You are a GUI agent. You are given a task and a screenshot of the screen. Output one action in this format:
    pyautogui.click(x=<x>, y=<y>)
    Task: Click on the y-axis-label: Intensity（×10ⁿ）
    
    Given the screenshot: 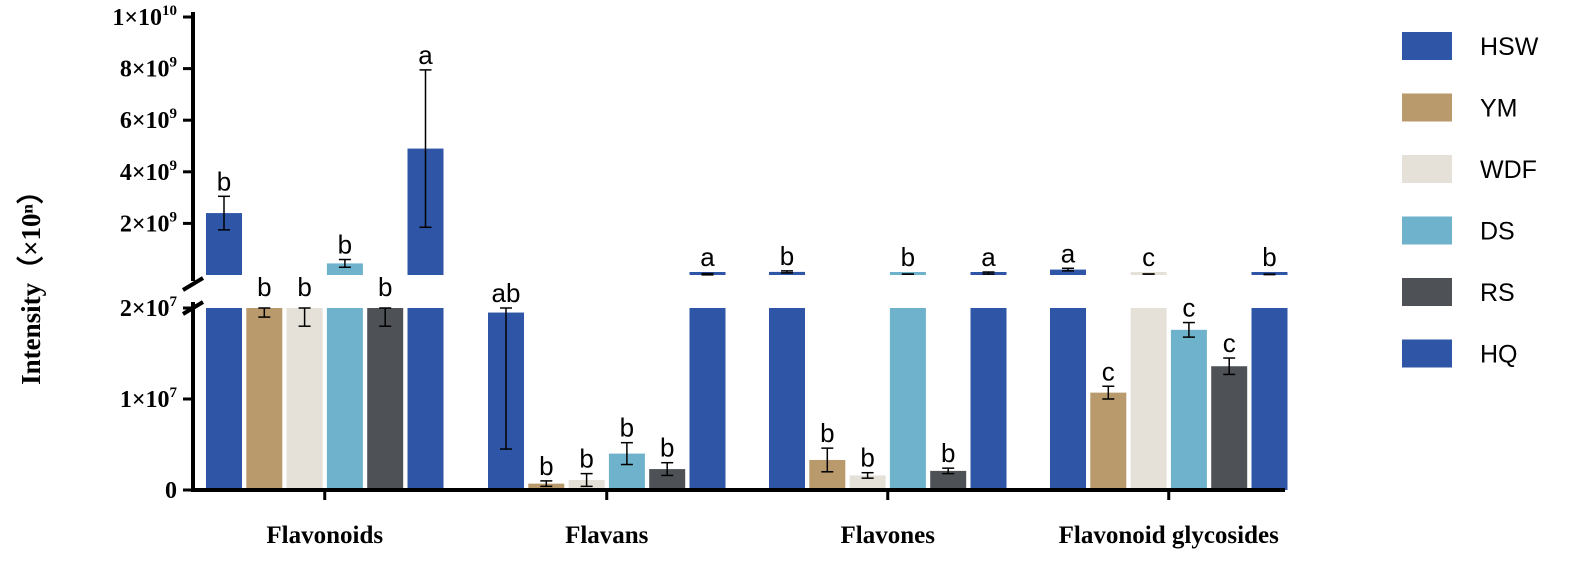 What is the action you would take?
    pyautogui.click(x=31, y=281)
    